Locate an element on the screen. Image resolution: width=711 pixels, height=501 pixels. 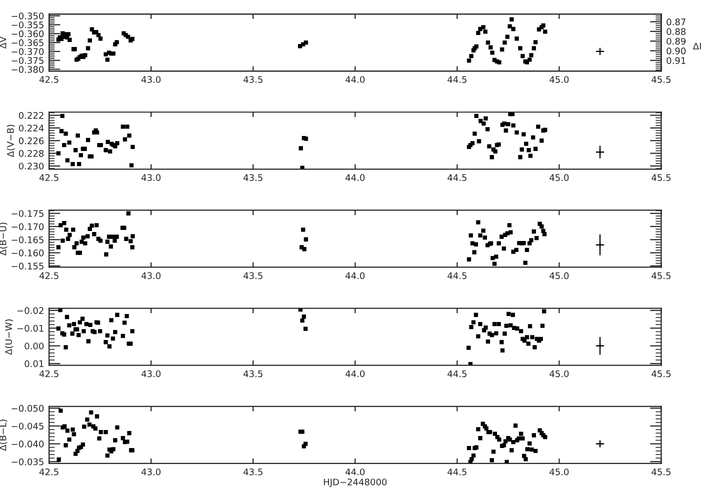
y-tick-label: 0.228 is located at coordinates (31, 153).